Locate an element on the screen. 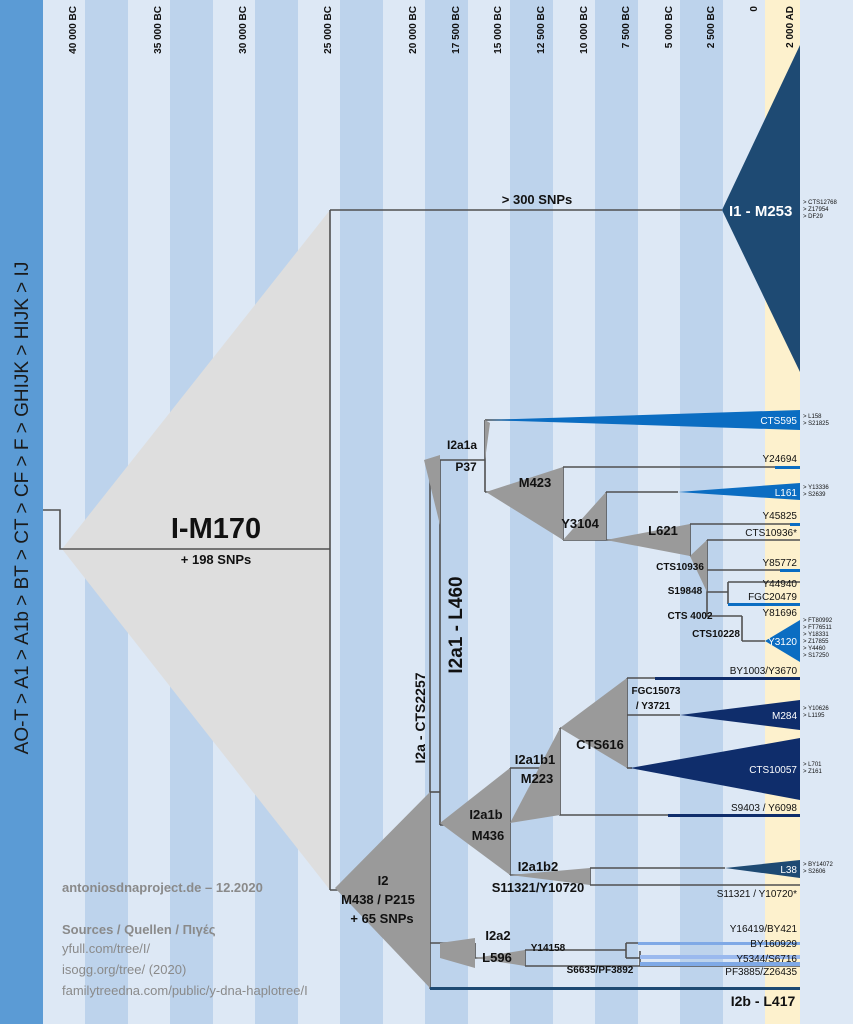 This screenshot has width=853, height=1029. m284-triangle is located at coordinates (740, 715).